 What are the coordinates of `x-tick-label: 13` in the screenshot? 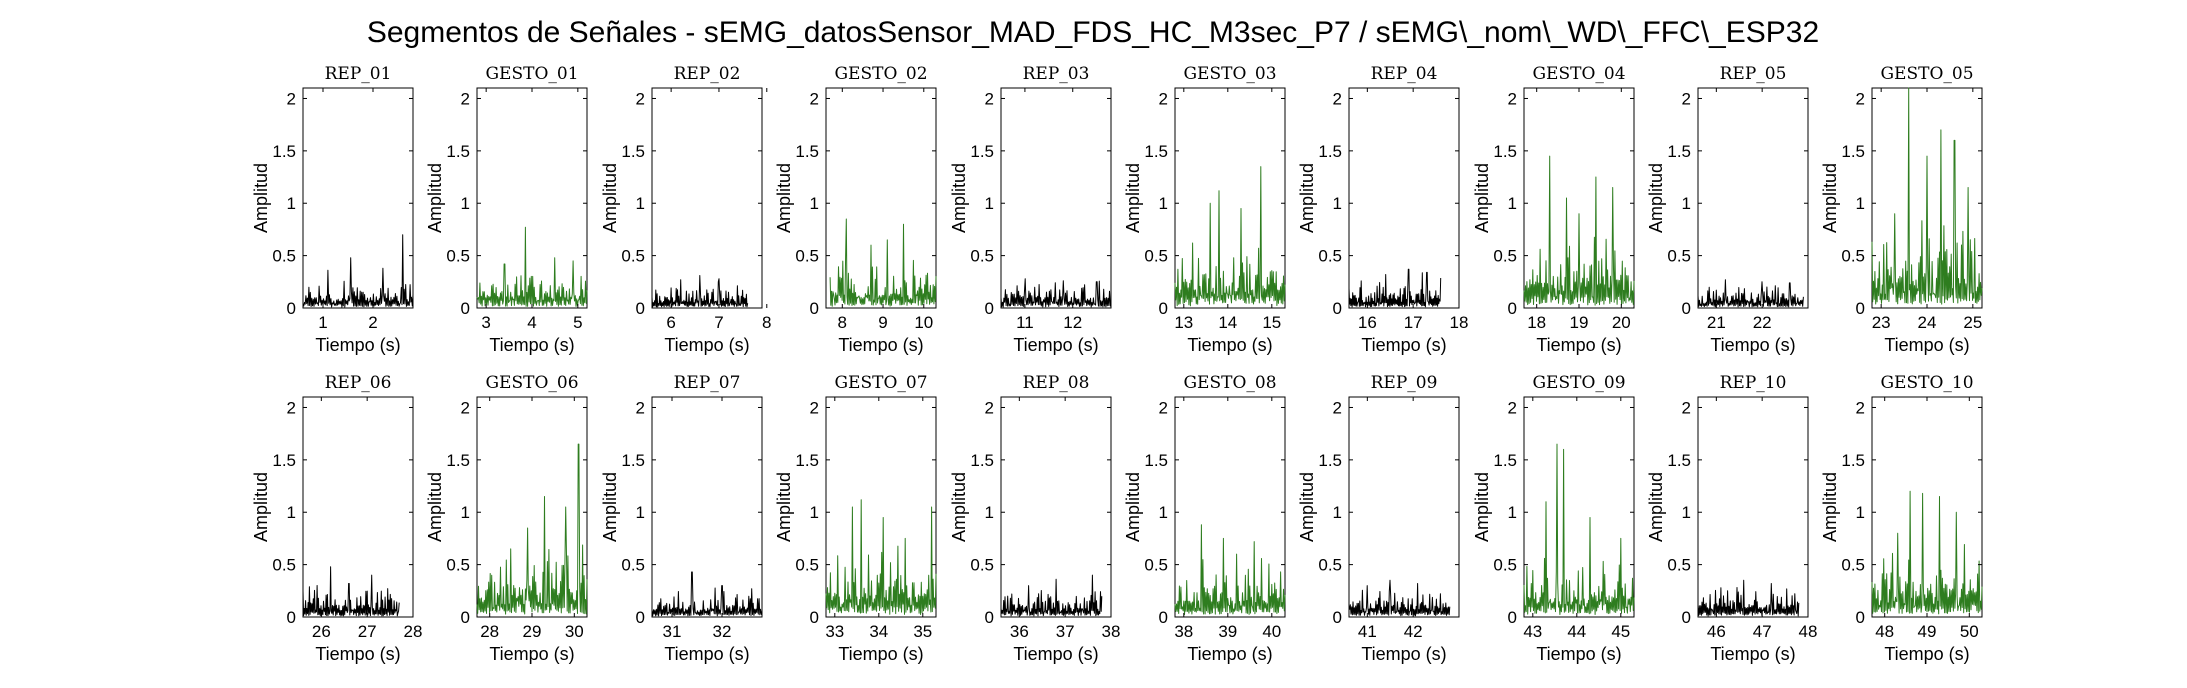 It's located at (1183, 322).